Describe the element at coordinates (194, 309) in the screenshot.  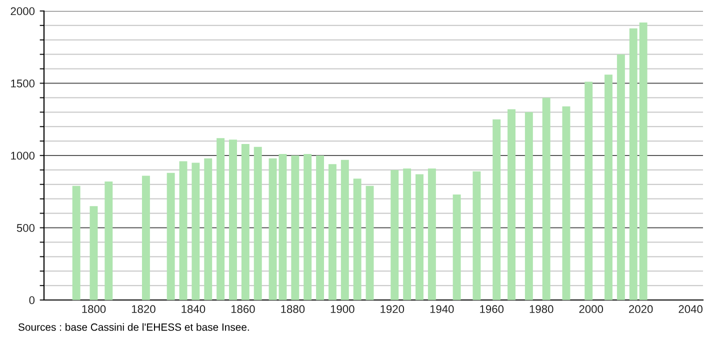
I see `x-tick-label: 1840` at that location.